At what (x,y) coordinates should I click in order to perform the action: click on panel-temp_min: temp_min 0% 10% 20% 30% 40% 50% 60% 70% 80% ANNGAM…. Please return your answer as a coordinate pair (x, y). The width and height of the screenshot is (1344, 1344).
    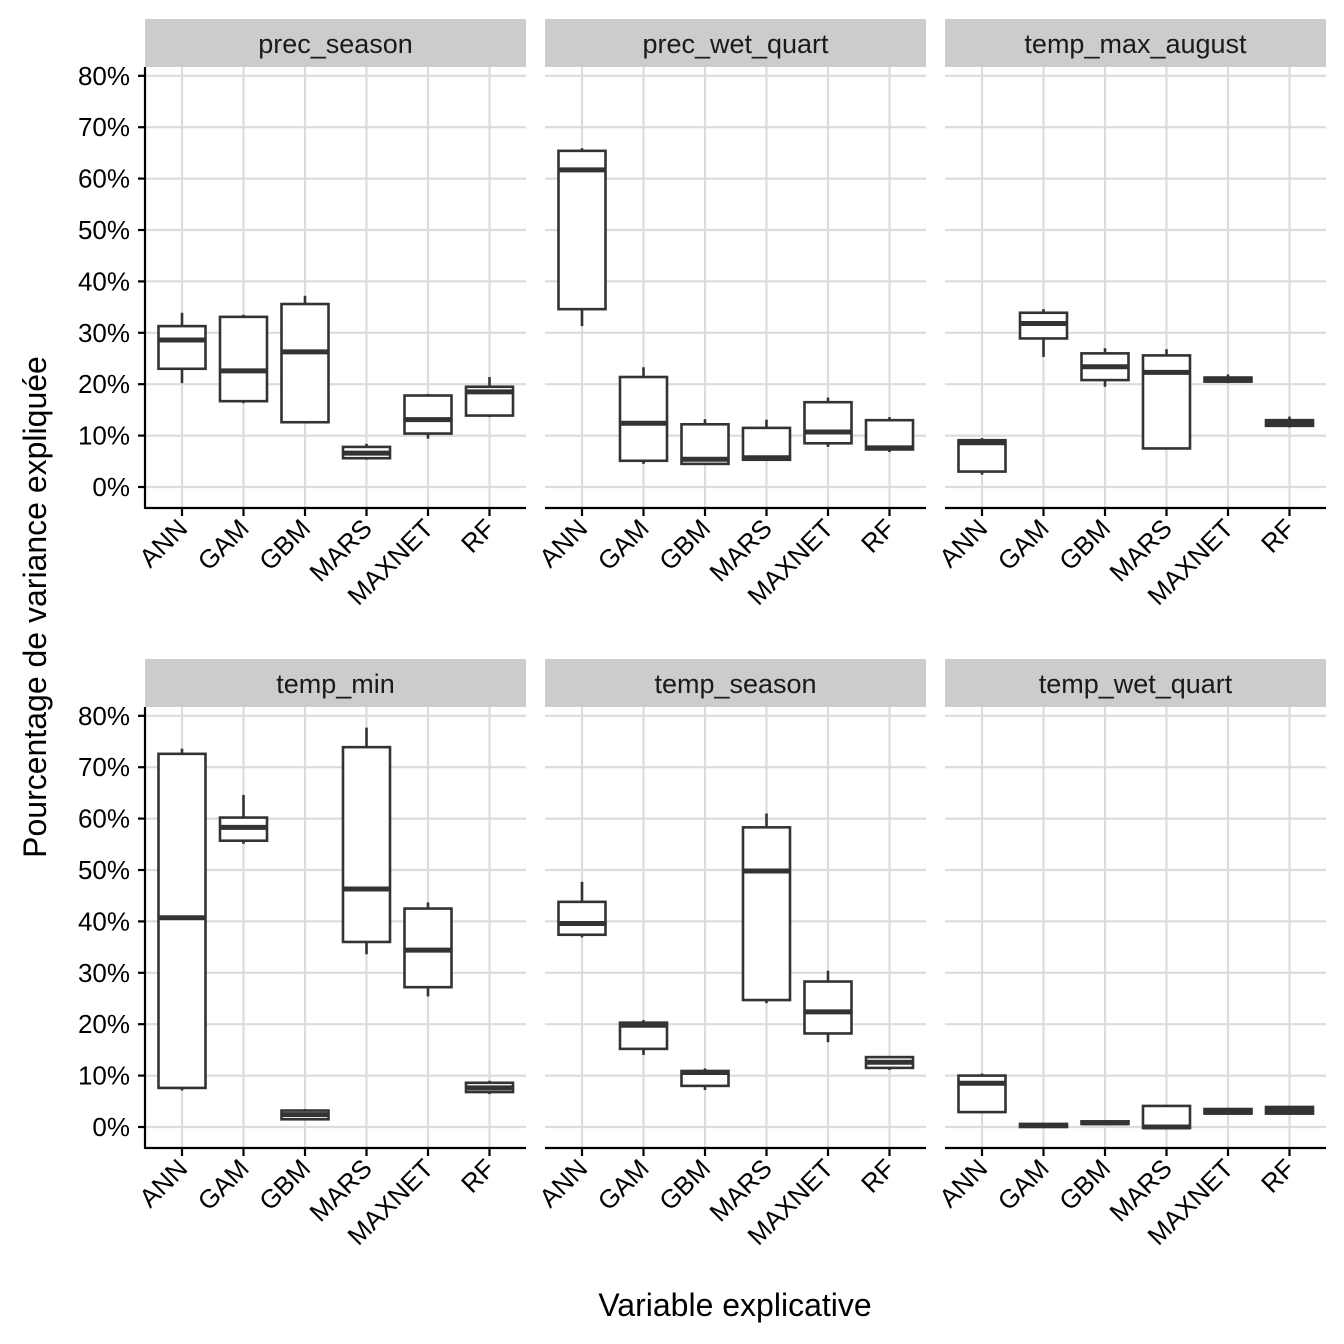
    Looking at the image, I should click on (302, 955).